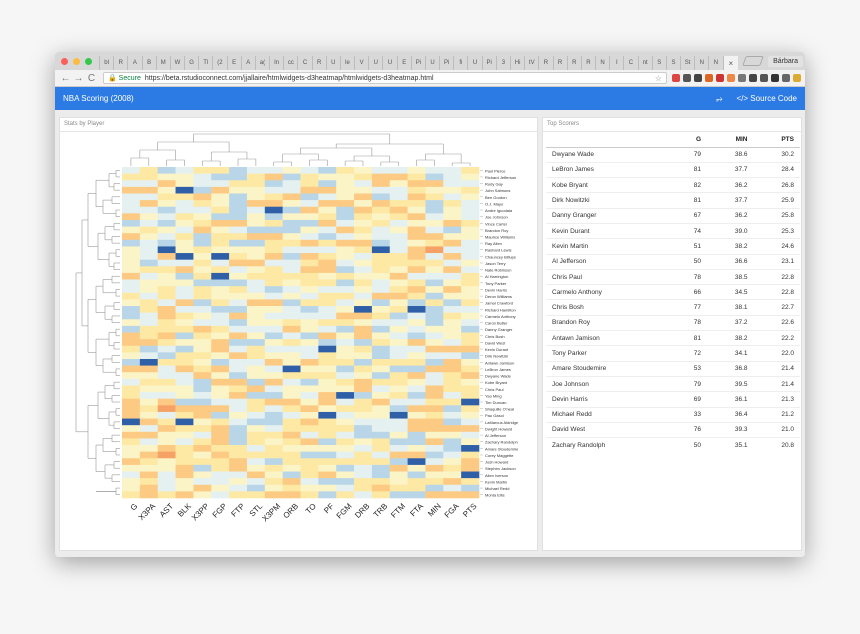 This screenshot has width=860, height=634. Describe the element at coordinates (658, 63) in the screenshot. I see `browser-tab: S` at that location.